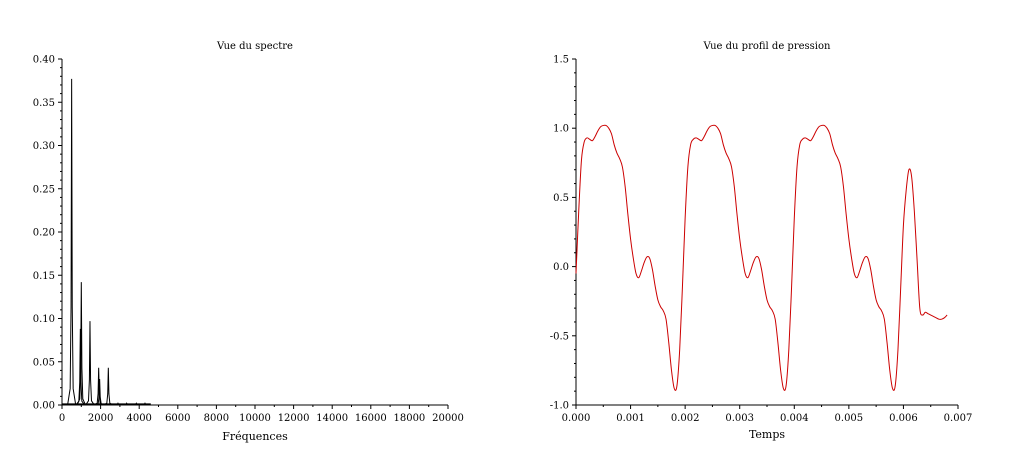 The height and width of the screenshot is (463, 1024). I want to click on spectrum-x-axis-label: Fréquences, so click(255, 436).